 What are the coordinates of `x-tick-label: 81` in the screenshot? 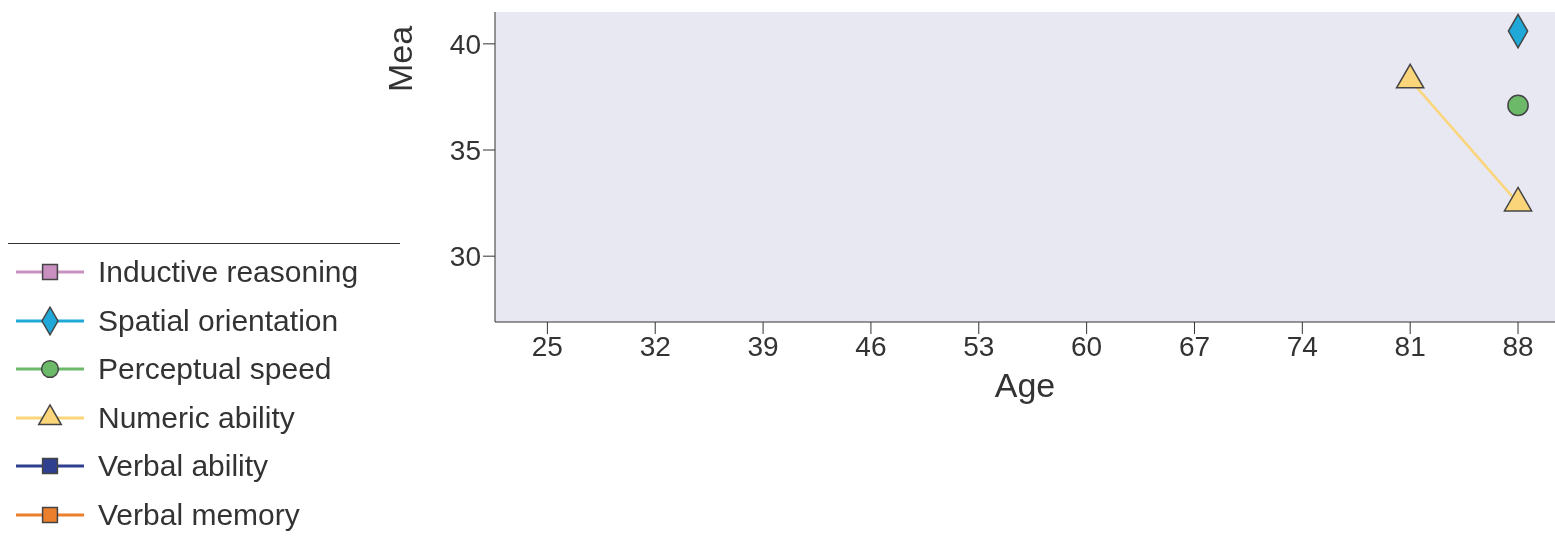 It's located at (1410, 346).